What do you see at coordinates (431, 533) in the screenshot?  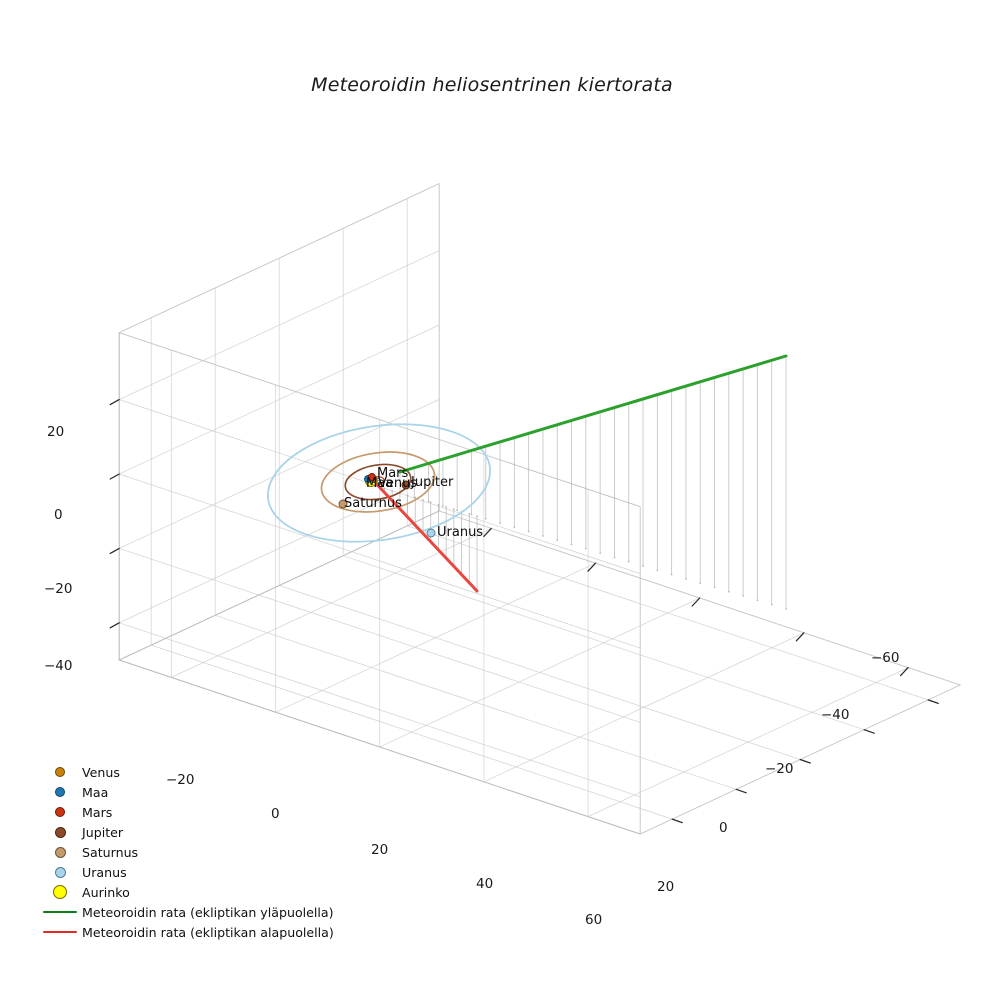 I see `body-marker-uranus` at bounding box center [431, 533].